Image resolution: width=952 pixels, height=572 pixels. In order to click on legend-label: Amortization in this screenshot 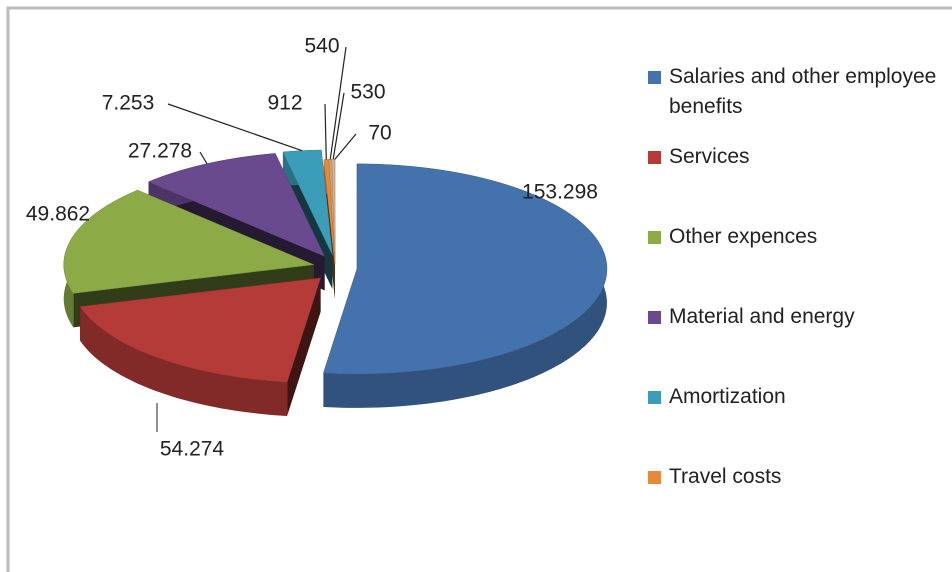, I will do `click(727, 396)`.